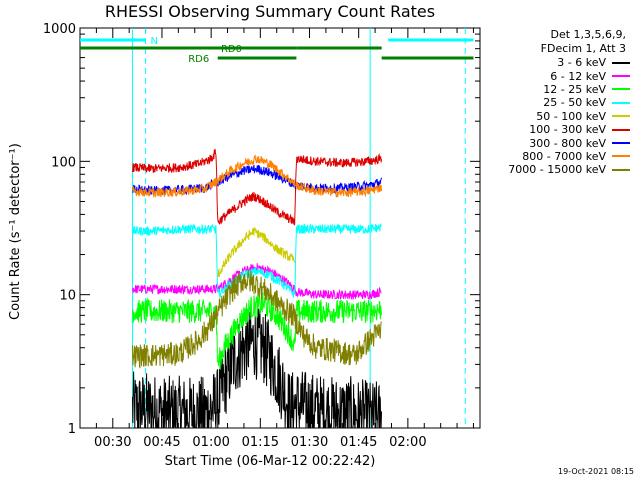  Describe the element at coordinates (15, 231) in the screenshot. I see `y-axis-label: Count Rate (s⁻¹ detector⁻¹)` at that location.